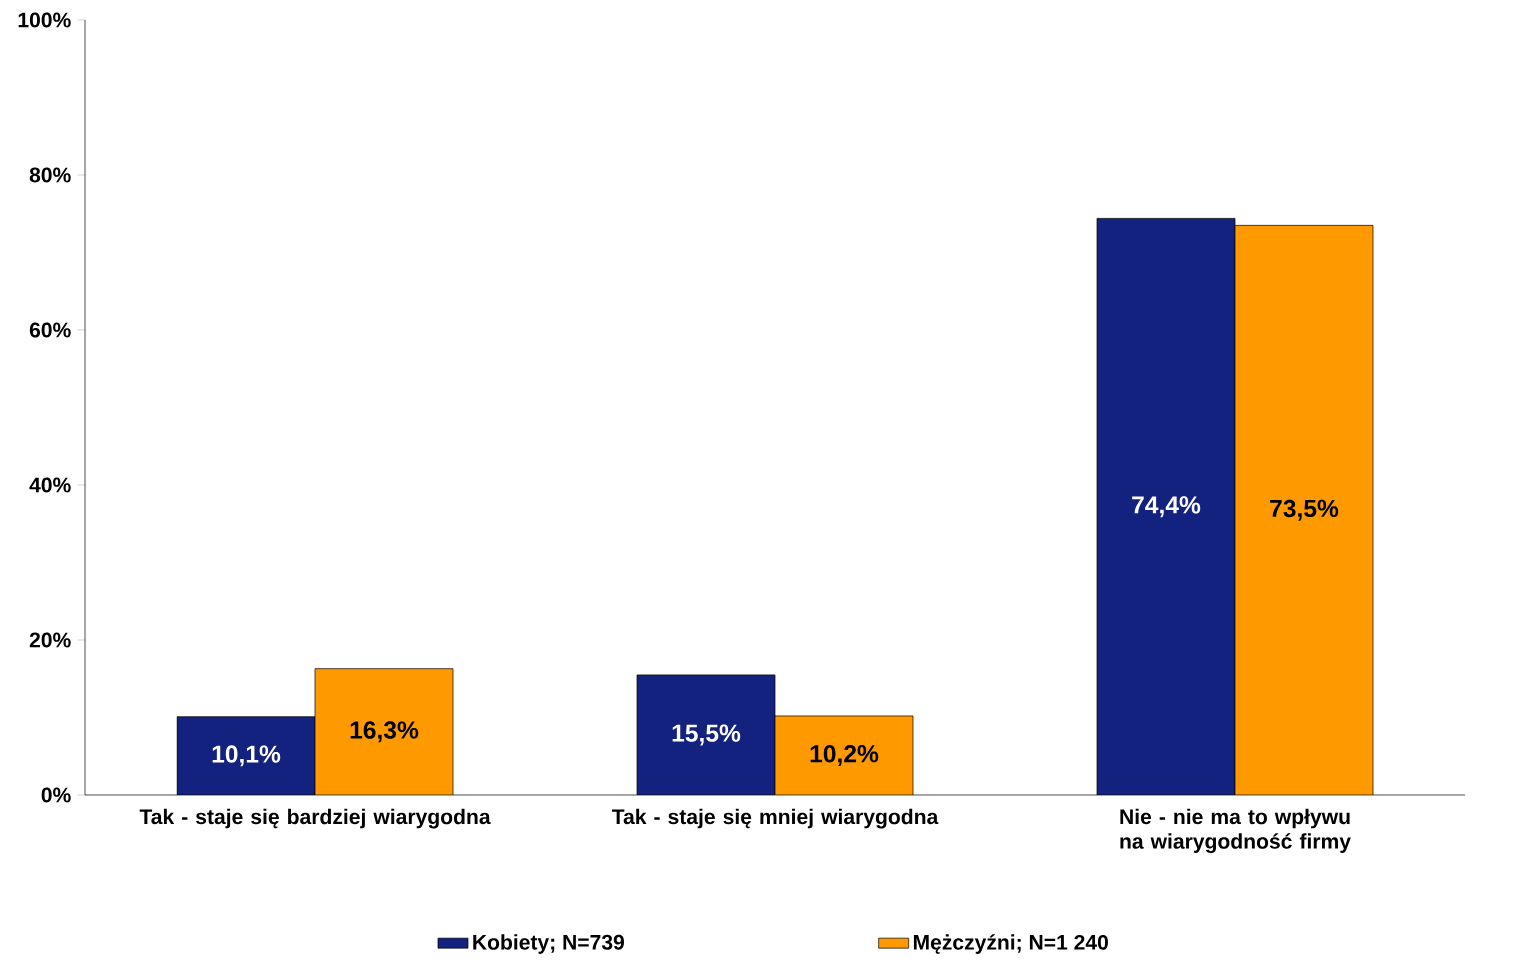 The height and width of the screenshot is (965, 1514). I want to click on data-label: 10,1%, so click(246, 756).